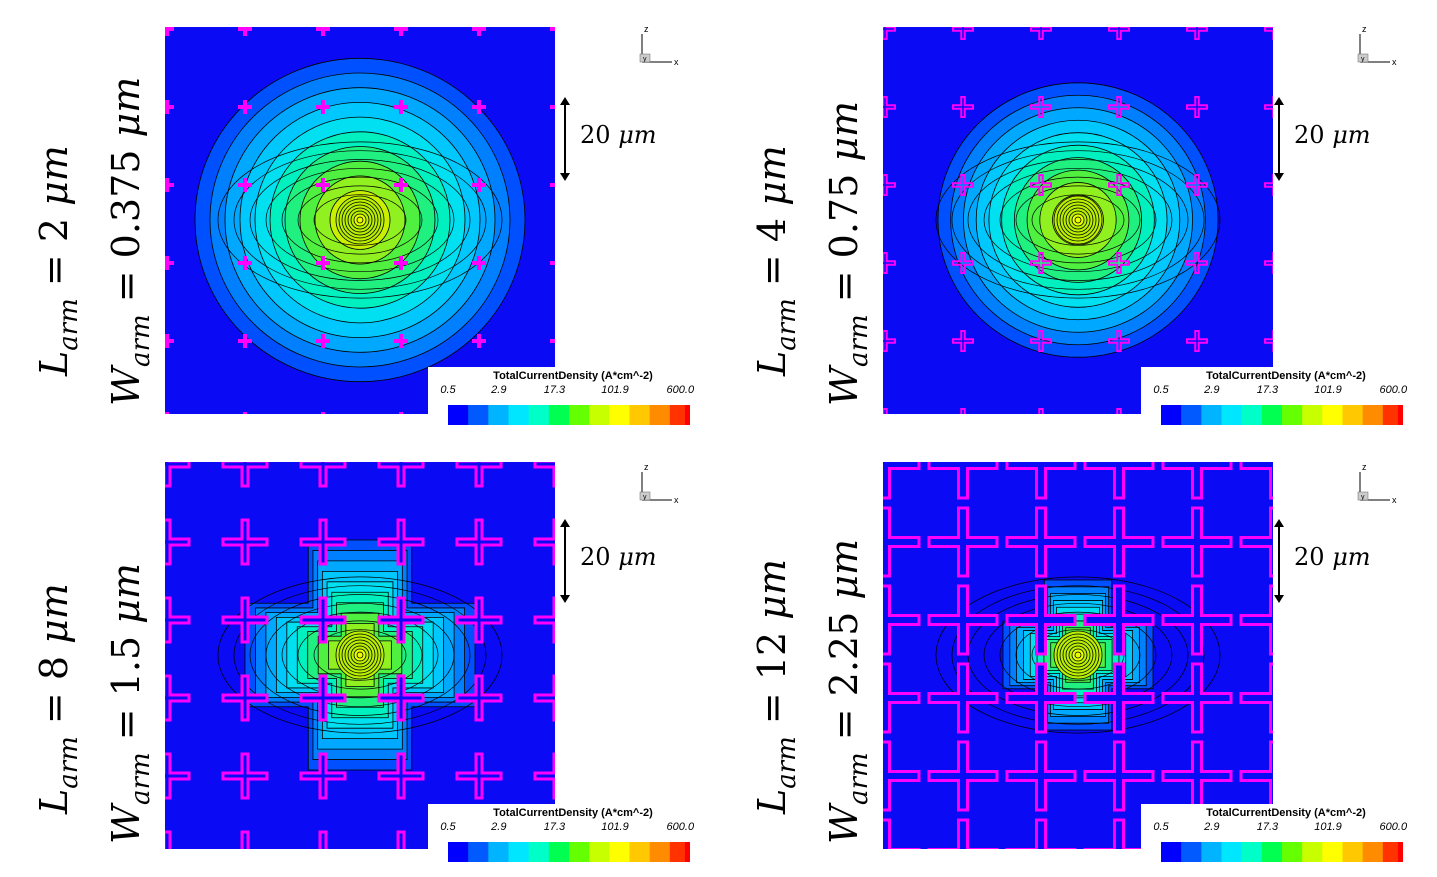 The height and width of the screenshot is (877, 1437). Describe the element at coordinates (1328, 390) in the screenshot. I see `colorbar-tick: 101.9` at that location.